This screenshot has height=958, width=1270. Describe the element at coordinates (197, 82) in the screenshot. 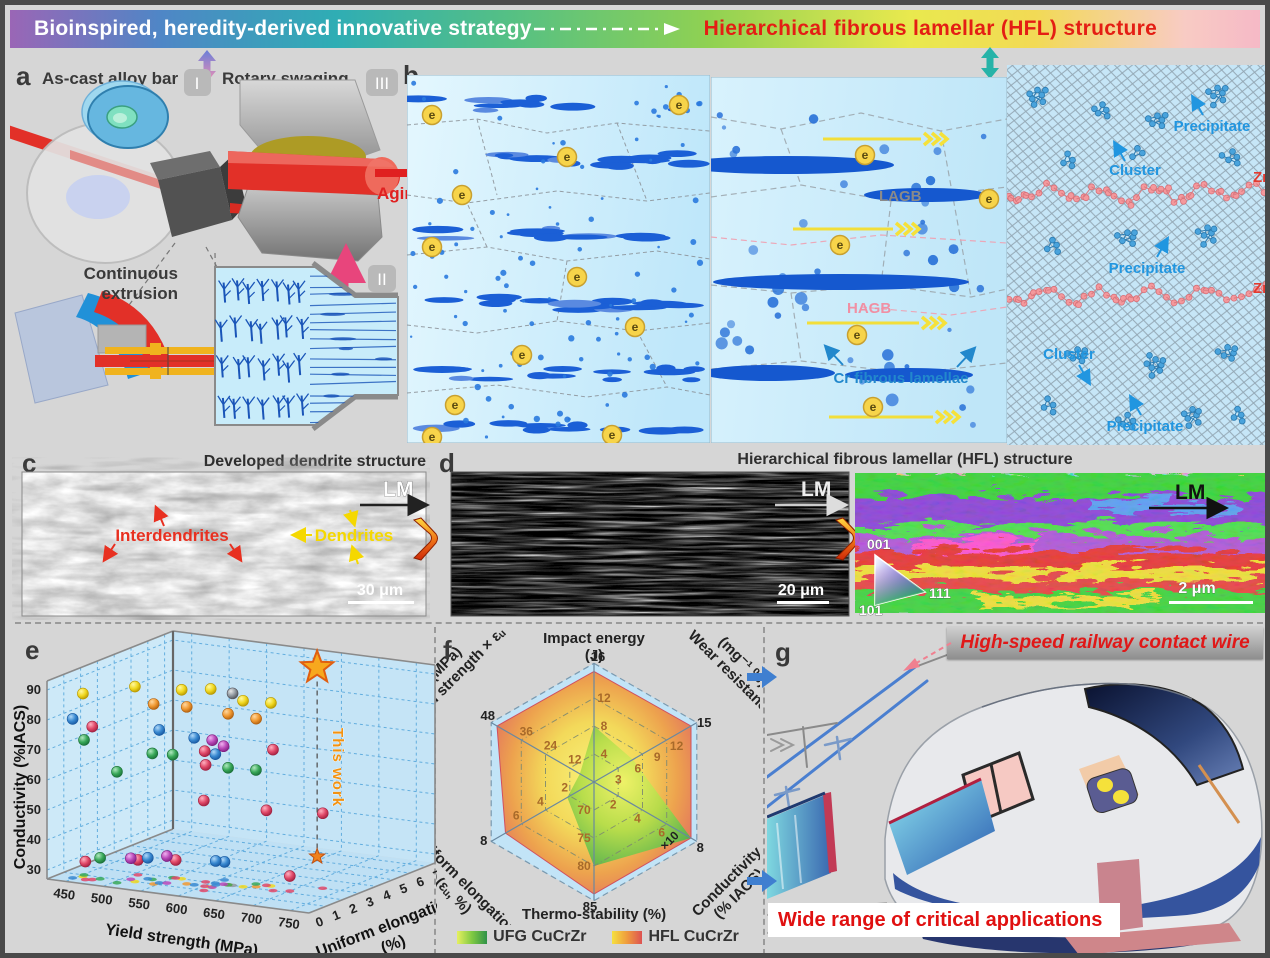

I see `badge-I-bg` at that location.